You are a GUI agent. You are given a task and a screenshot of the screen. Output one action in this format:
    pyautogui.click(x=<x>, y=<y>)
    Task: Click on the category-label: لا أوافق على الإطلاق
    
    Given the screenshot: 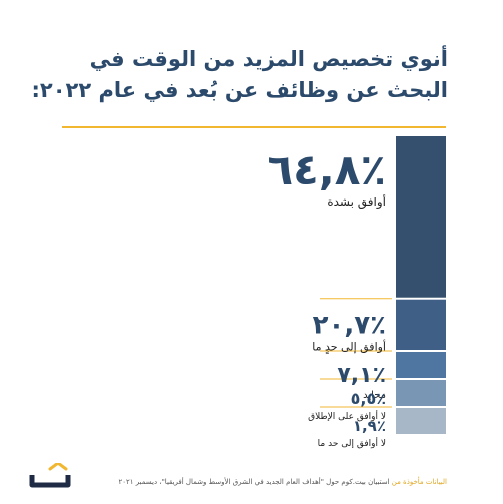 What is the action you would take?
    pyautogui.click(x=347, y=416)
    